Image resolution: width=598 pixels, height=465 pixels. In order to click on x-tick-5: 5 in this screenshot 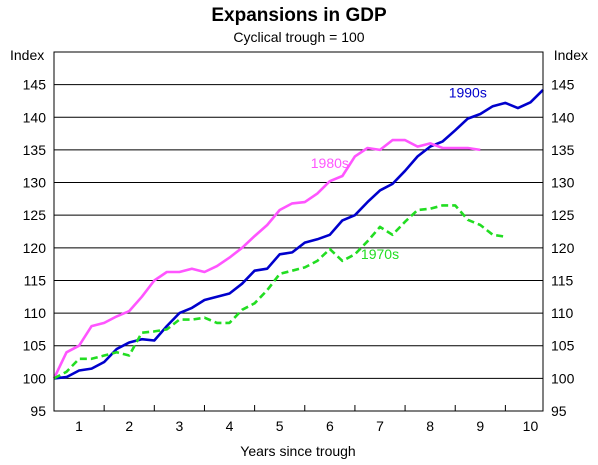, I will do `click(280, 426)`.